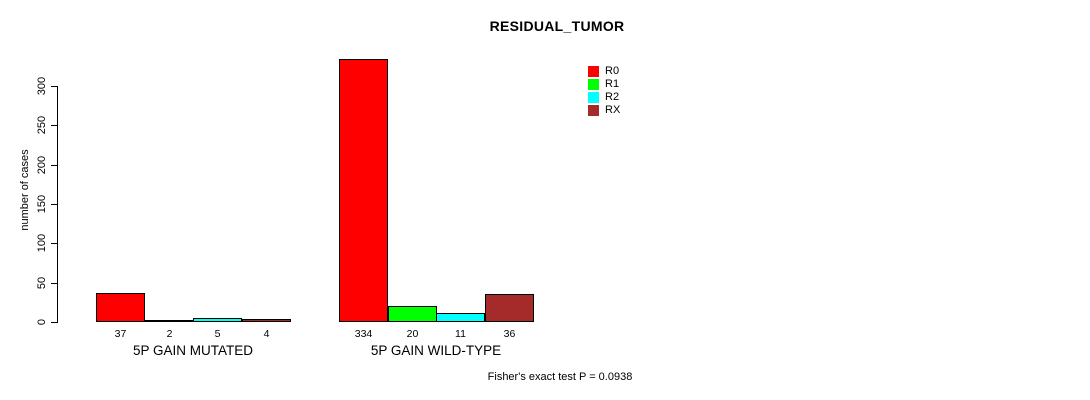  Describe the element at coordinates (612, 84) in the screenshot. I see `legend-label: R1` at that location.